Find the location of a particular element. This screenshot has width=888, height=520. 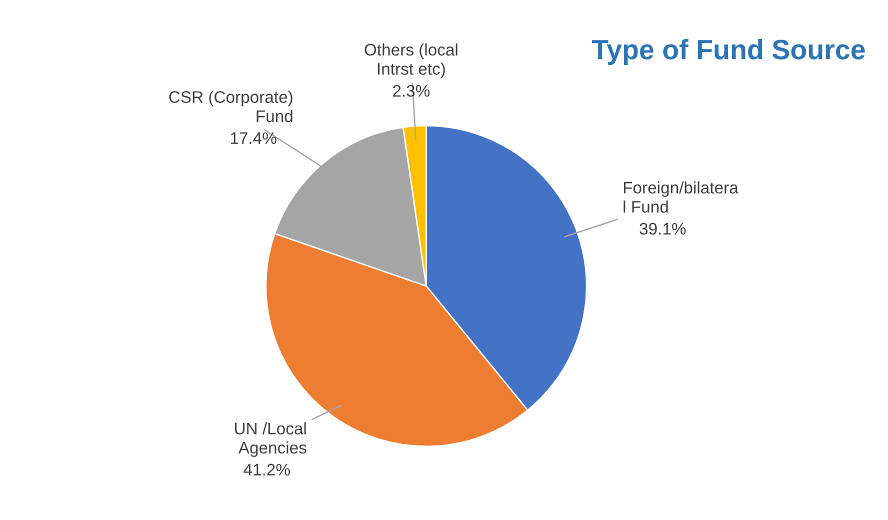

data-label: 41.2% is located at coordinates (267, 470).